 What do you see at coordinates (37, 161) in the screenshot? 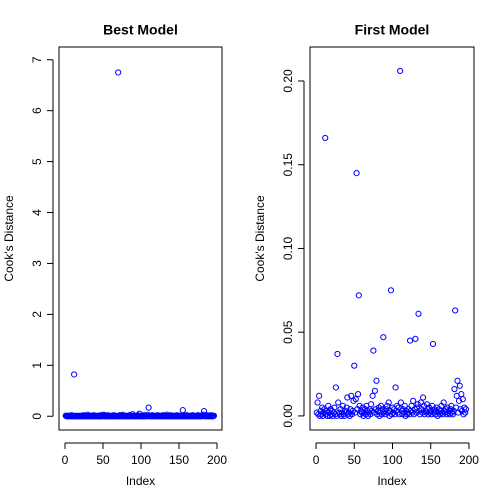
I see `y-tick-label: 5` at bounding box center [37, 161].